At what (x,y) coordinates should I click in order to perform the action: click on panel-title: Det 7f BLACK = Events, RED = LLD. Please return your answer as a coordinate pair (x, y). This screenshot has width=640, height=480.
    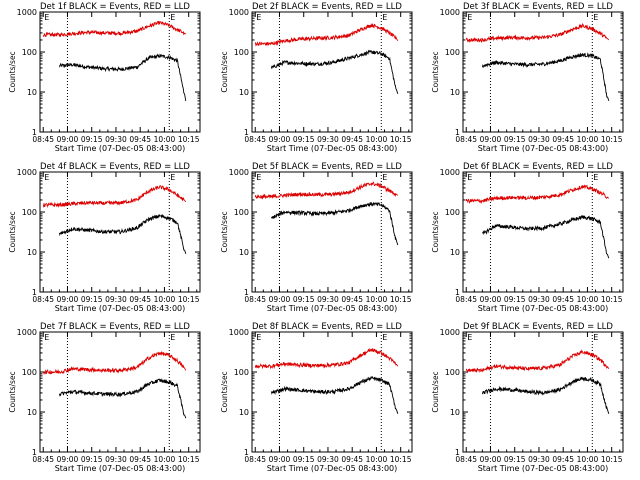
    Looking at the image, I should click on (115, 327).